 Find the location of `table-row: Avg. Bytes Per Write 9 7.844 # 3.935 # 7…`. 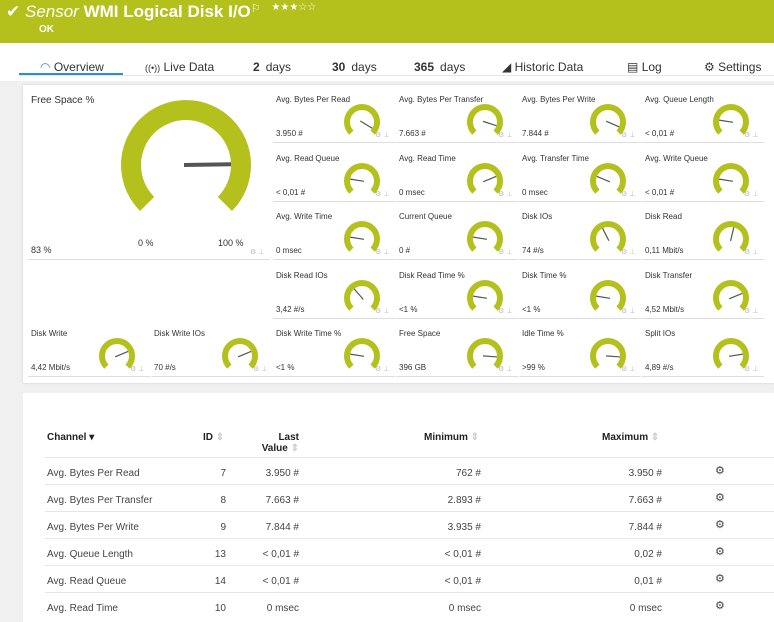

table-row: Avg. Bytes Per Write 9 7.844 # 3.935 # 7… is located at coordinates (409, 524).